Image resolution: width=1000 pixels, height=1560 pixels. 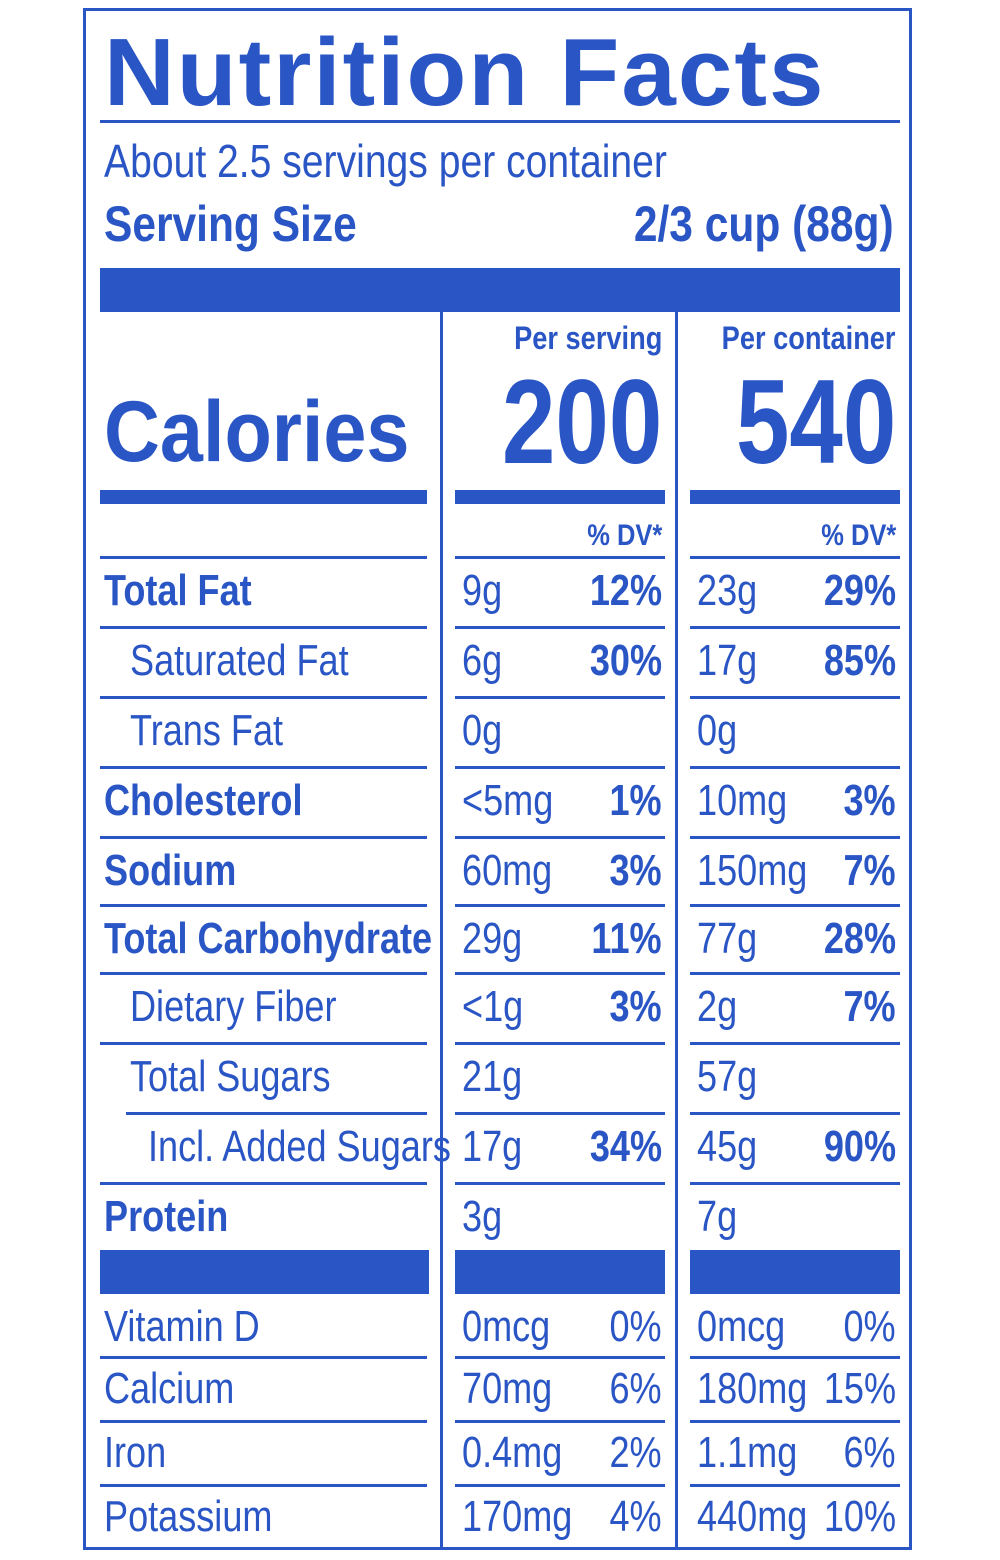 What do you see at coordinates (635, 1326) in the screenshot?
I see `vitamin-dv-serving: 0%` at bounding box center [635, 1326].